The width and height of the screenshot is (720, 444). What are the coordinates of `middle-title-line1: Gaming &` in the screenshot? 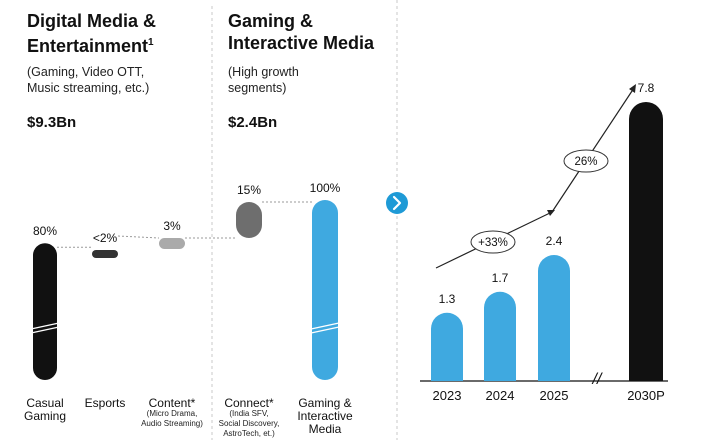 It's located at (271, 21).